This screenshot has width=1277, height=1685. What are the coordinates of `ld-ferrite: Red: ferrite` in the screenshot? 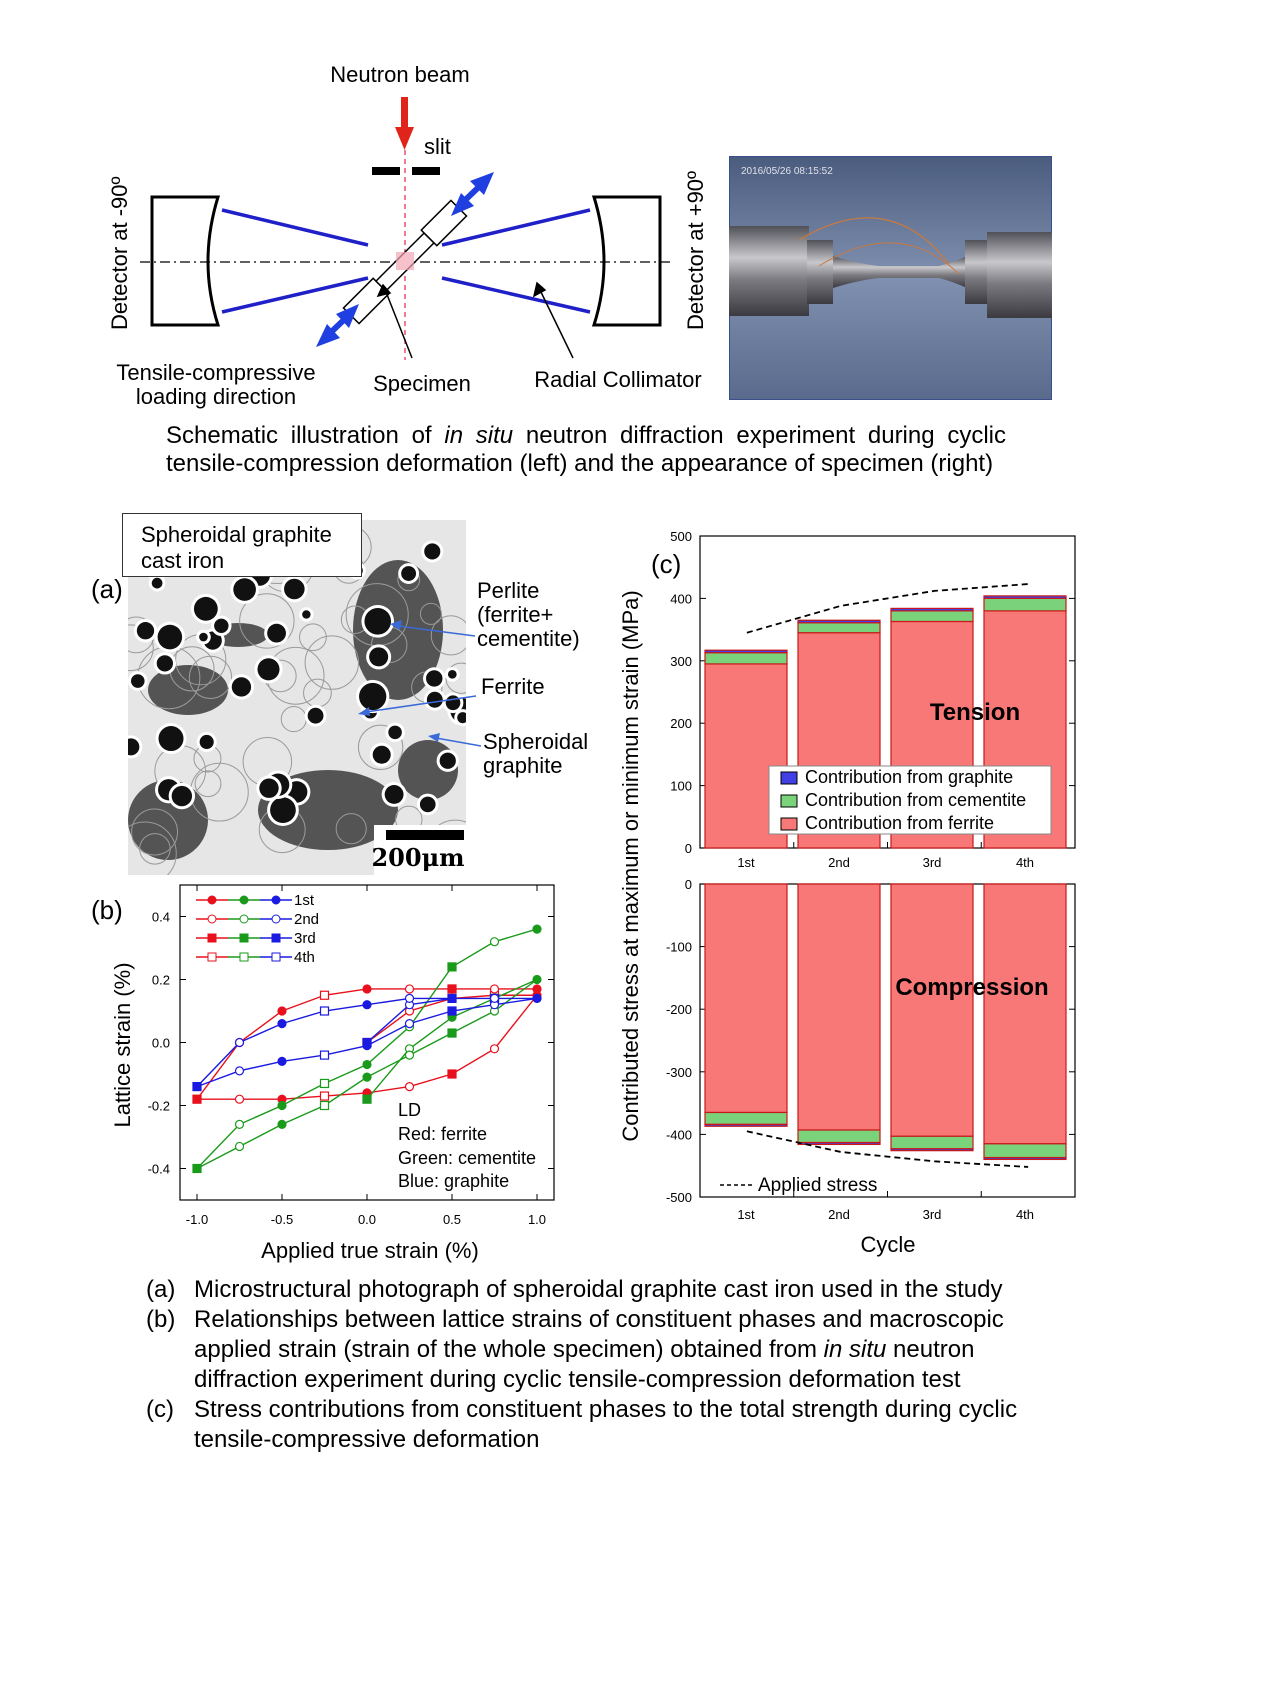 It's located at (442, 1134).